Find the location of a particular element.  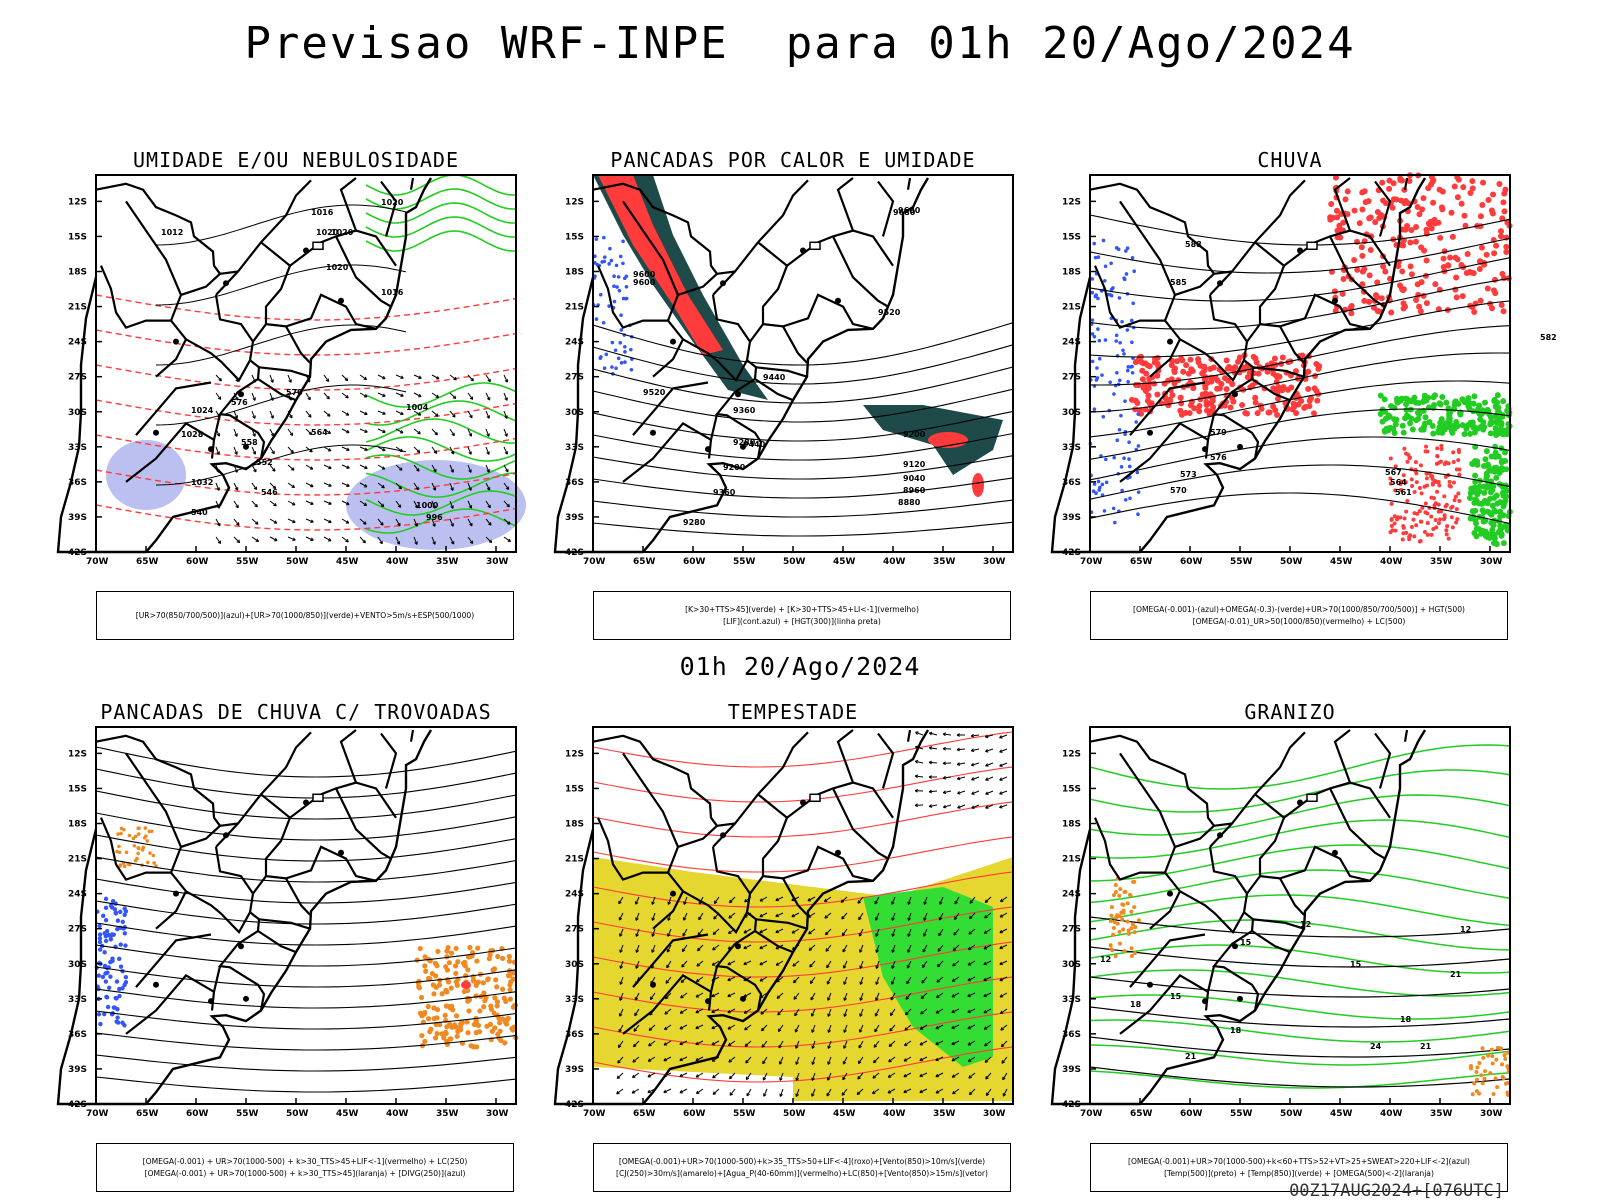

temp500-contour is located at coordinates (1300, 957).